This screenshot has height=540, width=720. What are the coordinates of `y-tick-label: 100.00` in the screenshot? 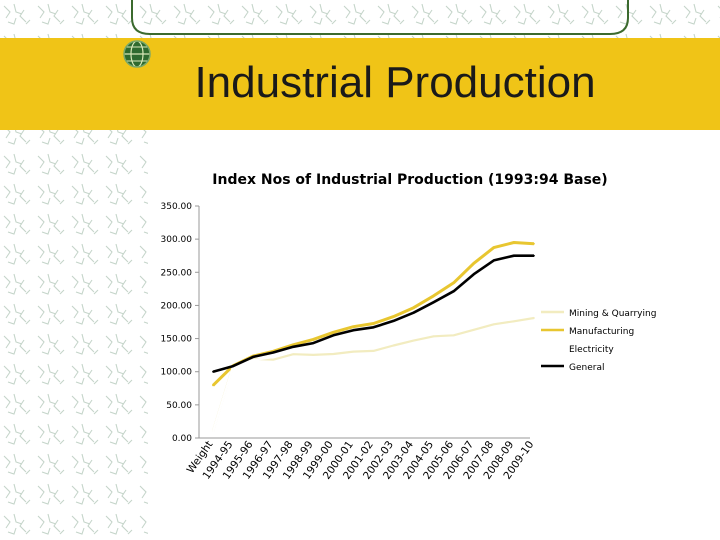 It's located at (177, 373).